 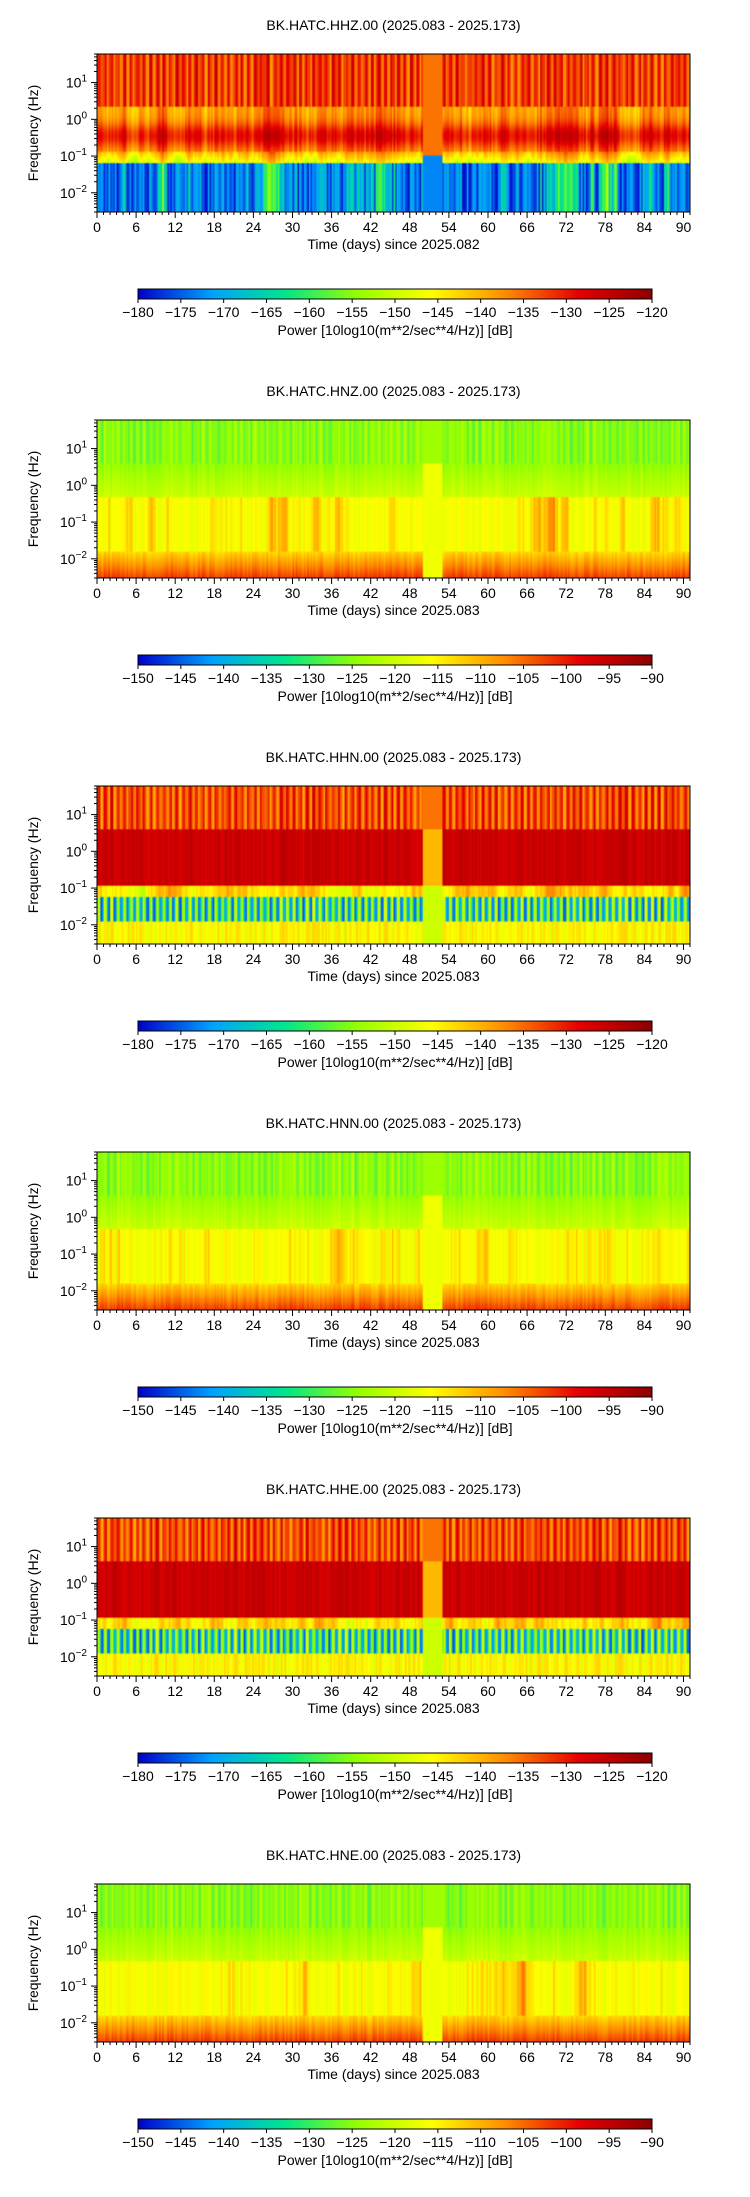 I want to click on x-tick-label: 12, so click(x=175, y=593).